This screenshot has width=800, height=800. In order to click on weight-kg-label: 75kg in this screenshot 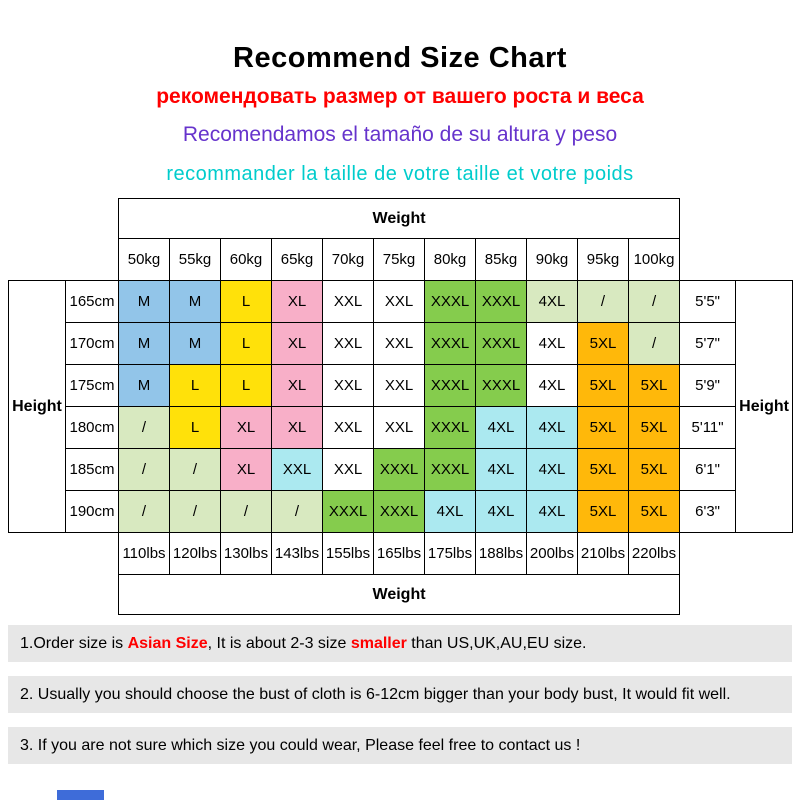, I will do `click(399, 259)`.